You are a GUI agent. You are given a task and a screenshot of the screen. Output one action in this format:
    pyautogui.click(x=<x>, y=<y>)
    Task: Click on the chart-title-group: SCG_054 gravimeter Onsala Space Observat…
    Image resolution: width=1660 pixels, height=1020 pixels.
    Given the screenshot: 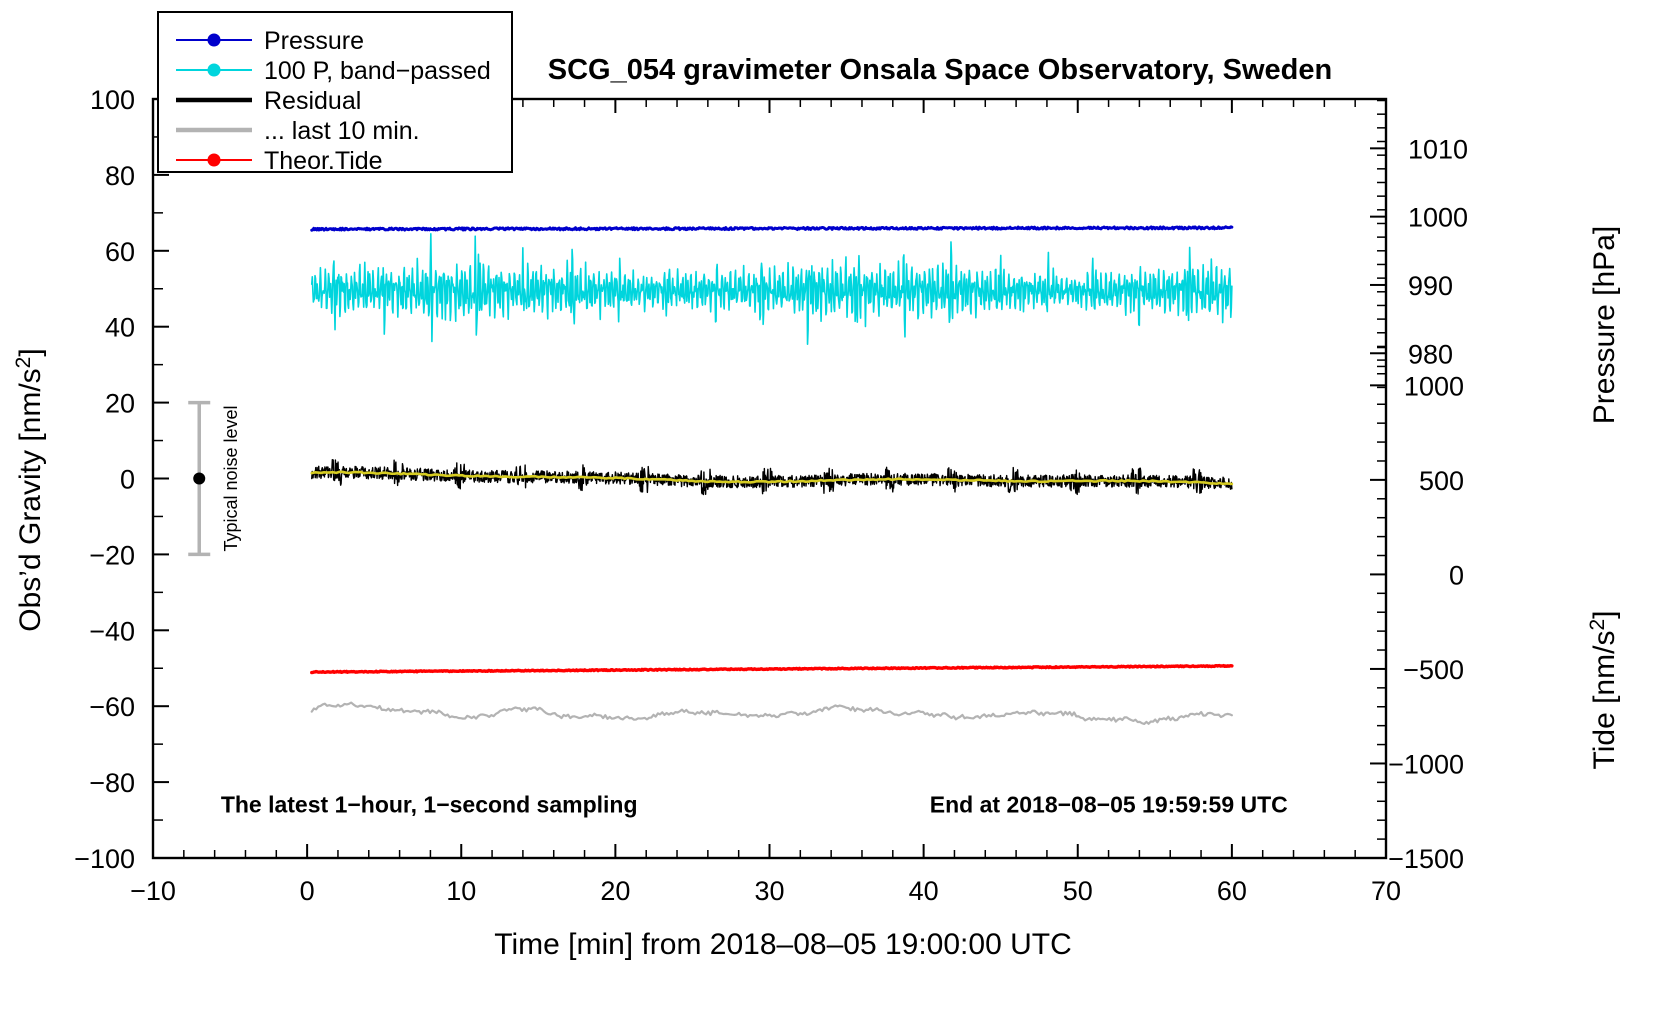 What is the action you would take?
    pyautogui.click(x=940, y=70)
    